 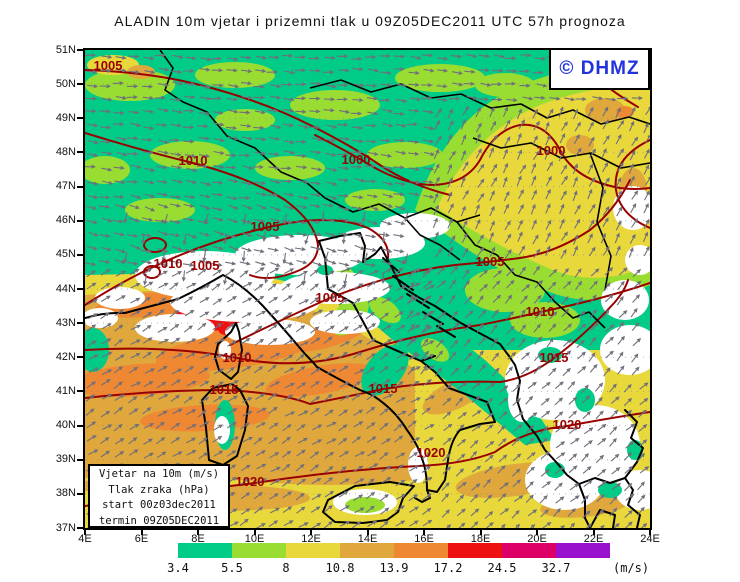 What do you see at coordinates (537, 539) in the screenshot?
I see `lon-tick-label: 20E` at bounding box center [537, 539].